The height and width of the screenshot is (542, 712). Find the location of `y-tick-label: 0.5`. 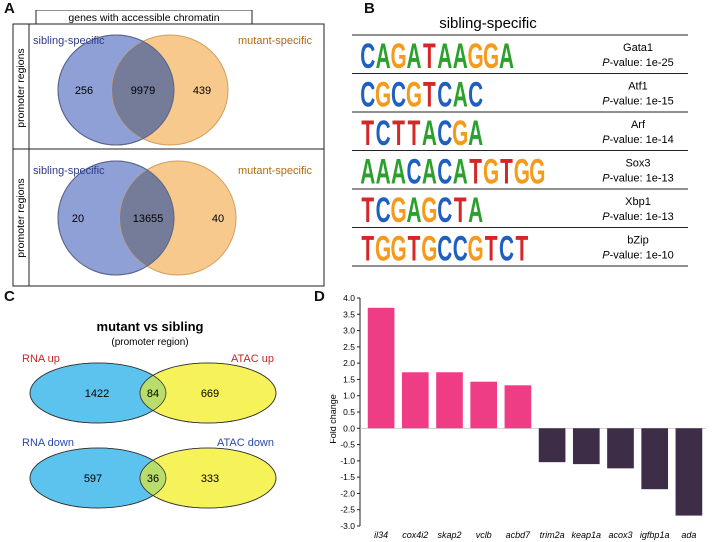

y-tick-label: 0.5 is located at coordinates (349, 412).